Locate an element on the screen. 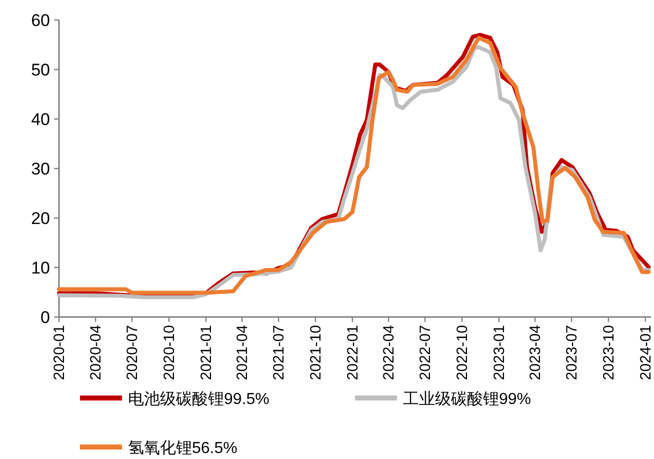  x-tick-label: 2022-04 is located at coordinates (389, 352).